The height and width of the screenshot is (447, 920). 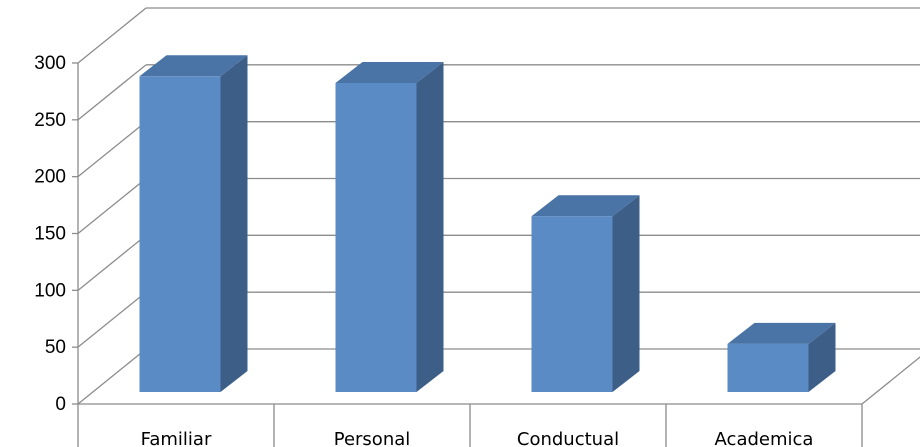 I want to click on y-tick-label: 150, so click(x=50, y=234).